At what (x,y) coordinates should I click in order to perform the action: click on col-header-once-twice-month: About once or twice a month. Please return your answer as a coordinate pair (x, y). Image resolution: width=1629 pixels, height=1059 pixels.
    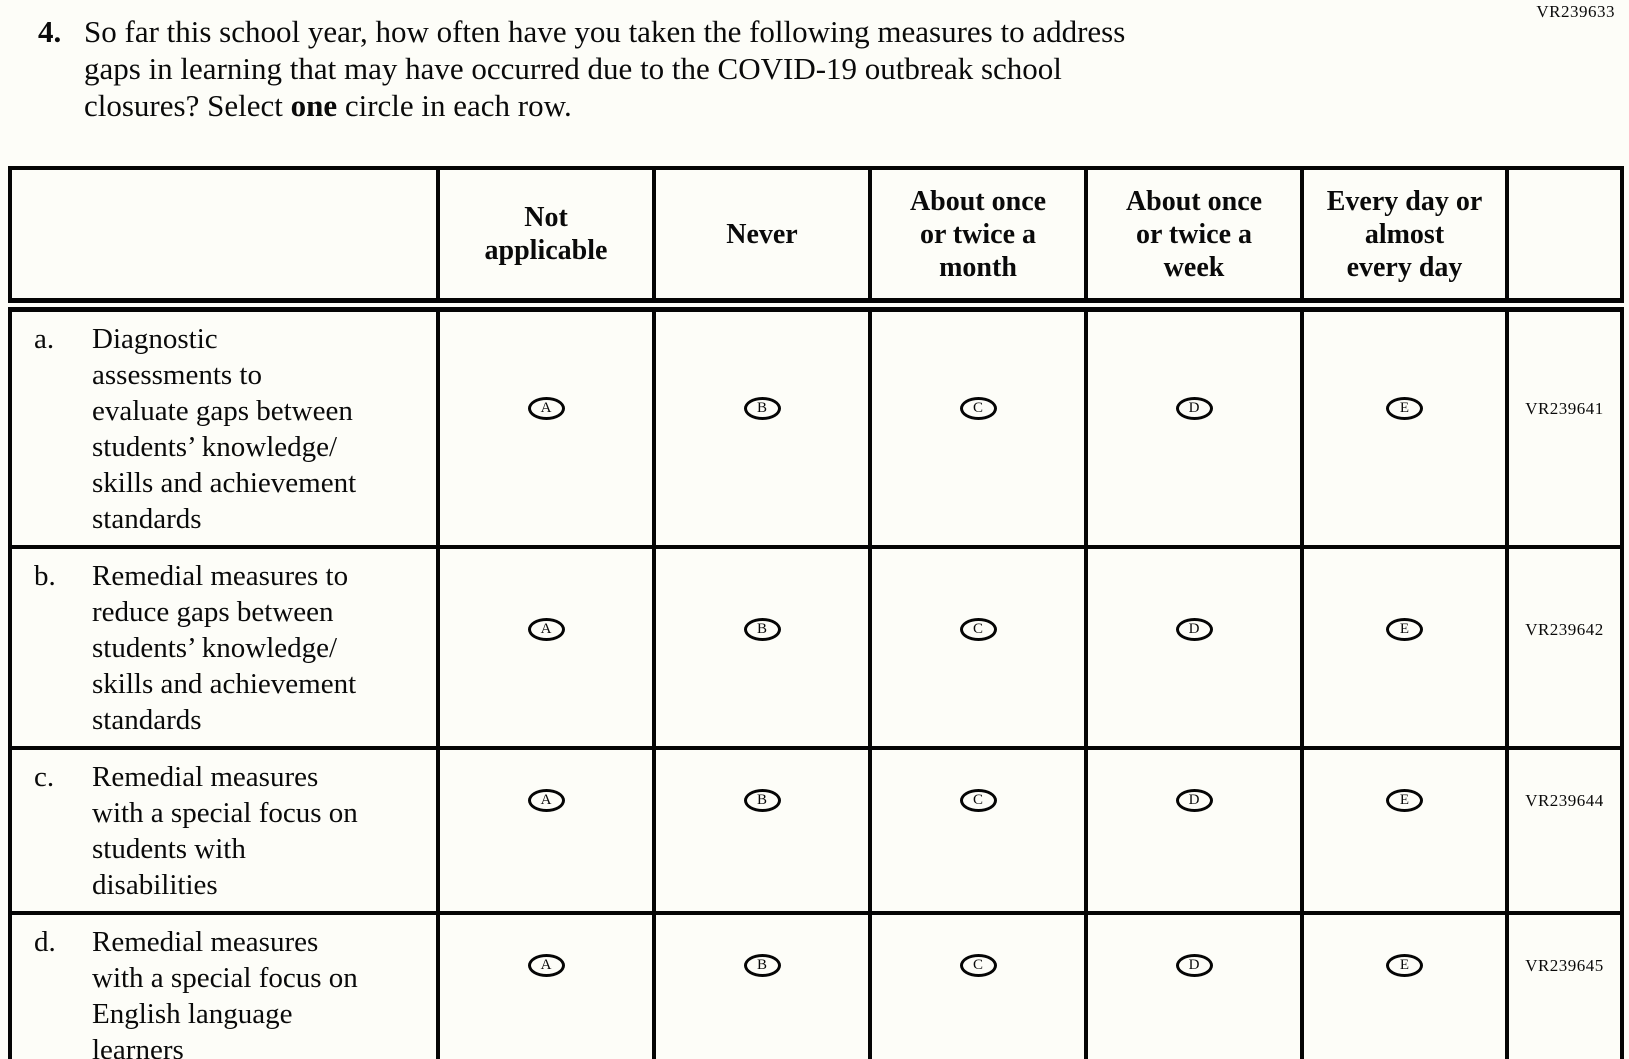
    Looking at the image, I should click on (978, 239).